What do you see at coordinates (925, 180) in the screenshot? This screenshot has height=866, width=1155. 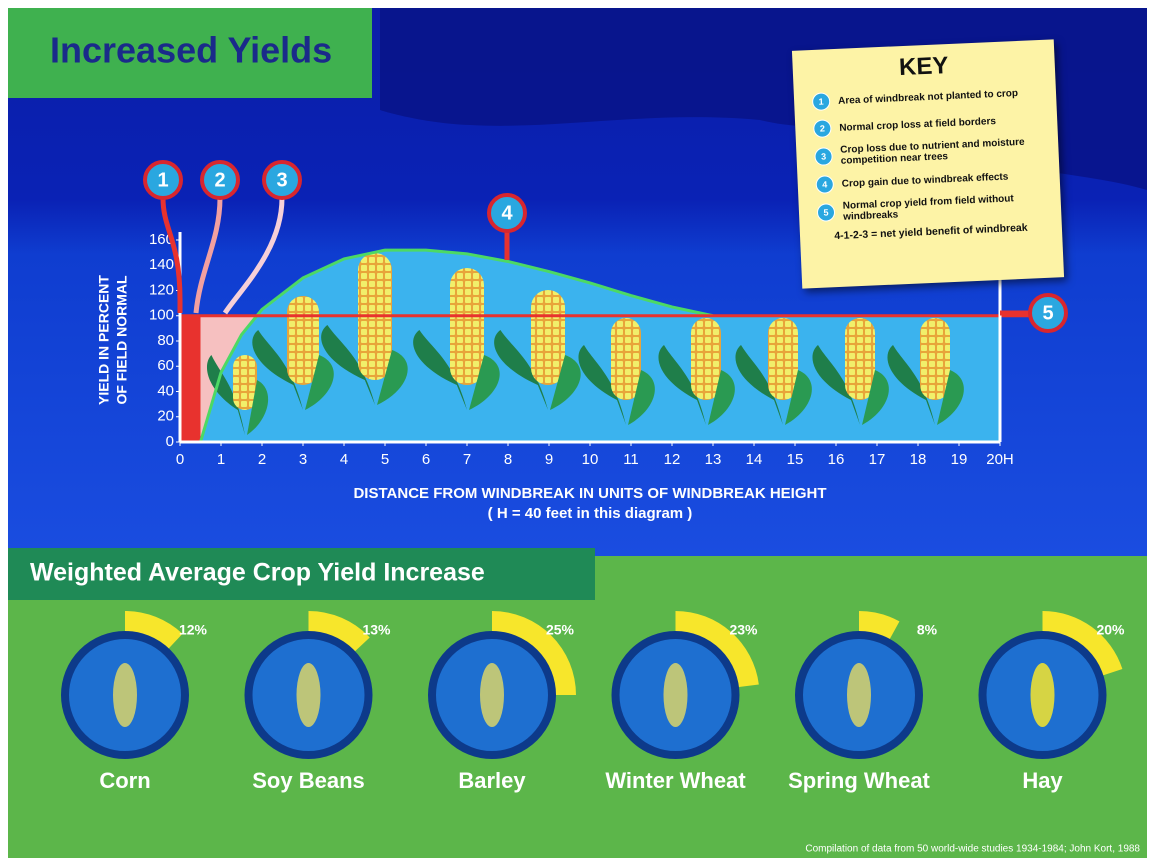 I see `key-text: Crop gain due to windbreak effects` at bounding box center [925, 180].